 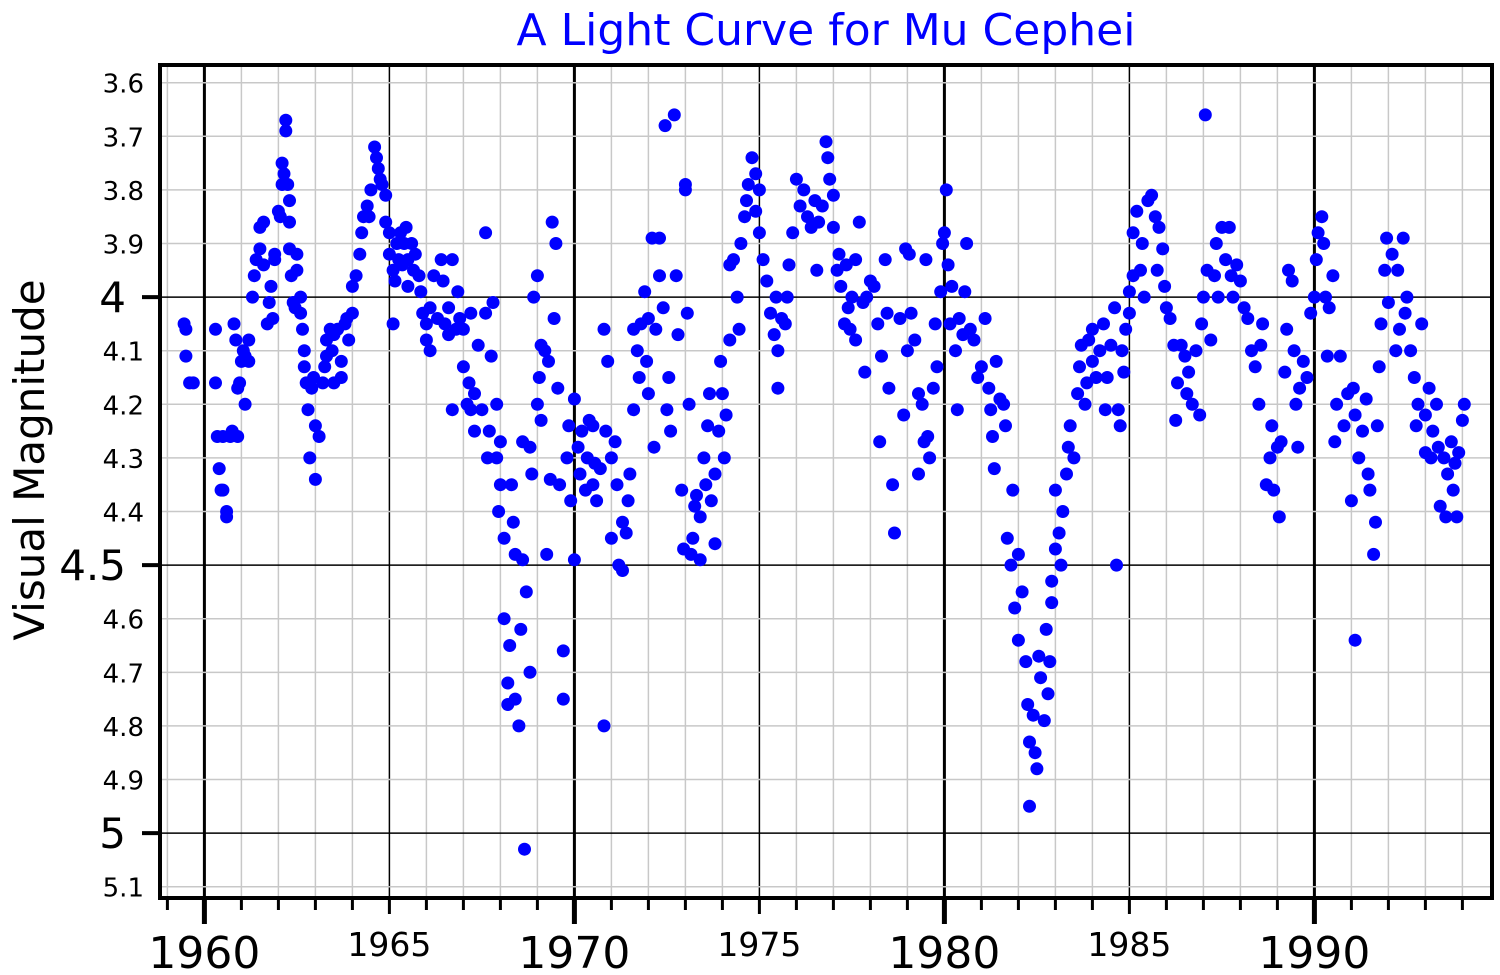 I want to click on y-tick-label: 3.7, so click(x=123, y=138).